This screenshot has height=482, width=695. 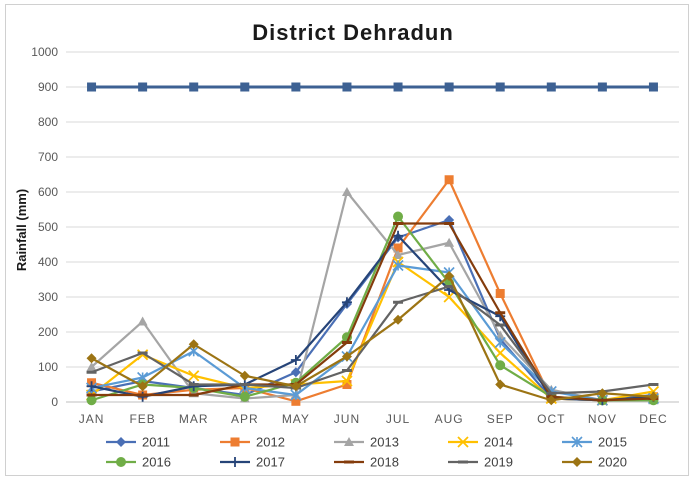 I want to click on y-tick-label: 200, so click(x=48, y=332).